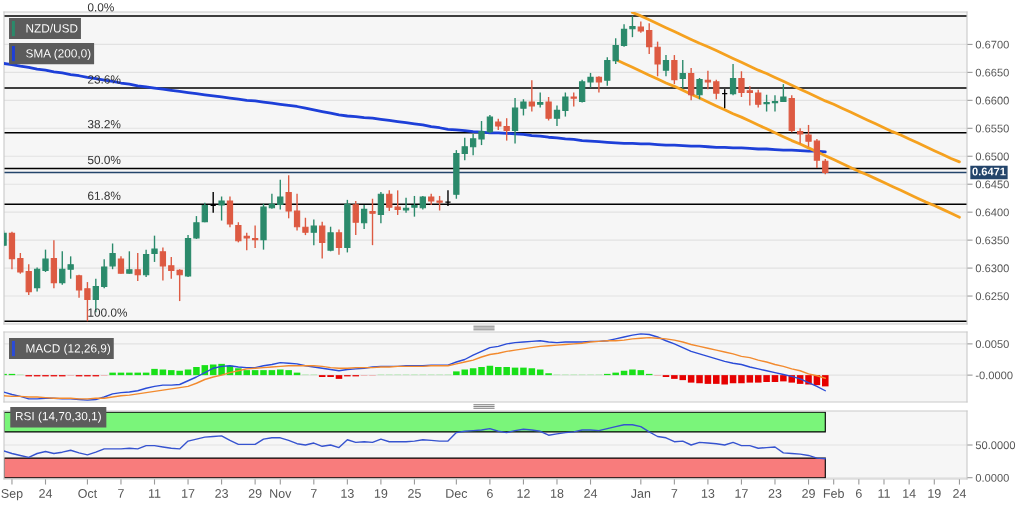 The height and width of the screenshot is (505, 1032). What do you see at coordinates (12, 495) in the screenshot?
I see `x-tick-label: Sep` at bounding box center [12, 495].